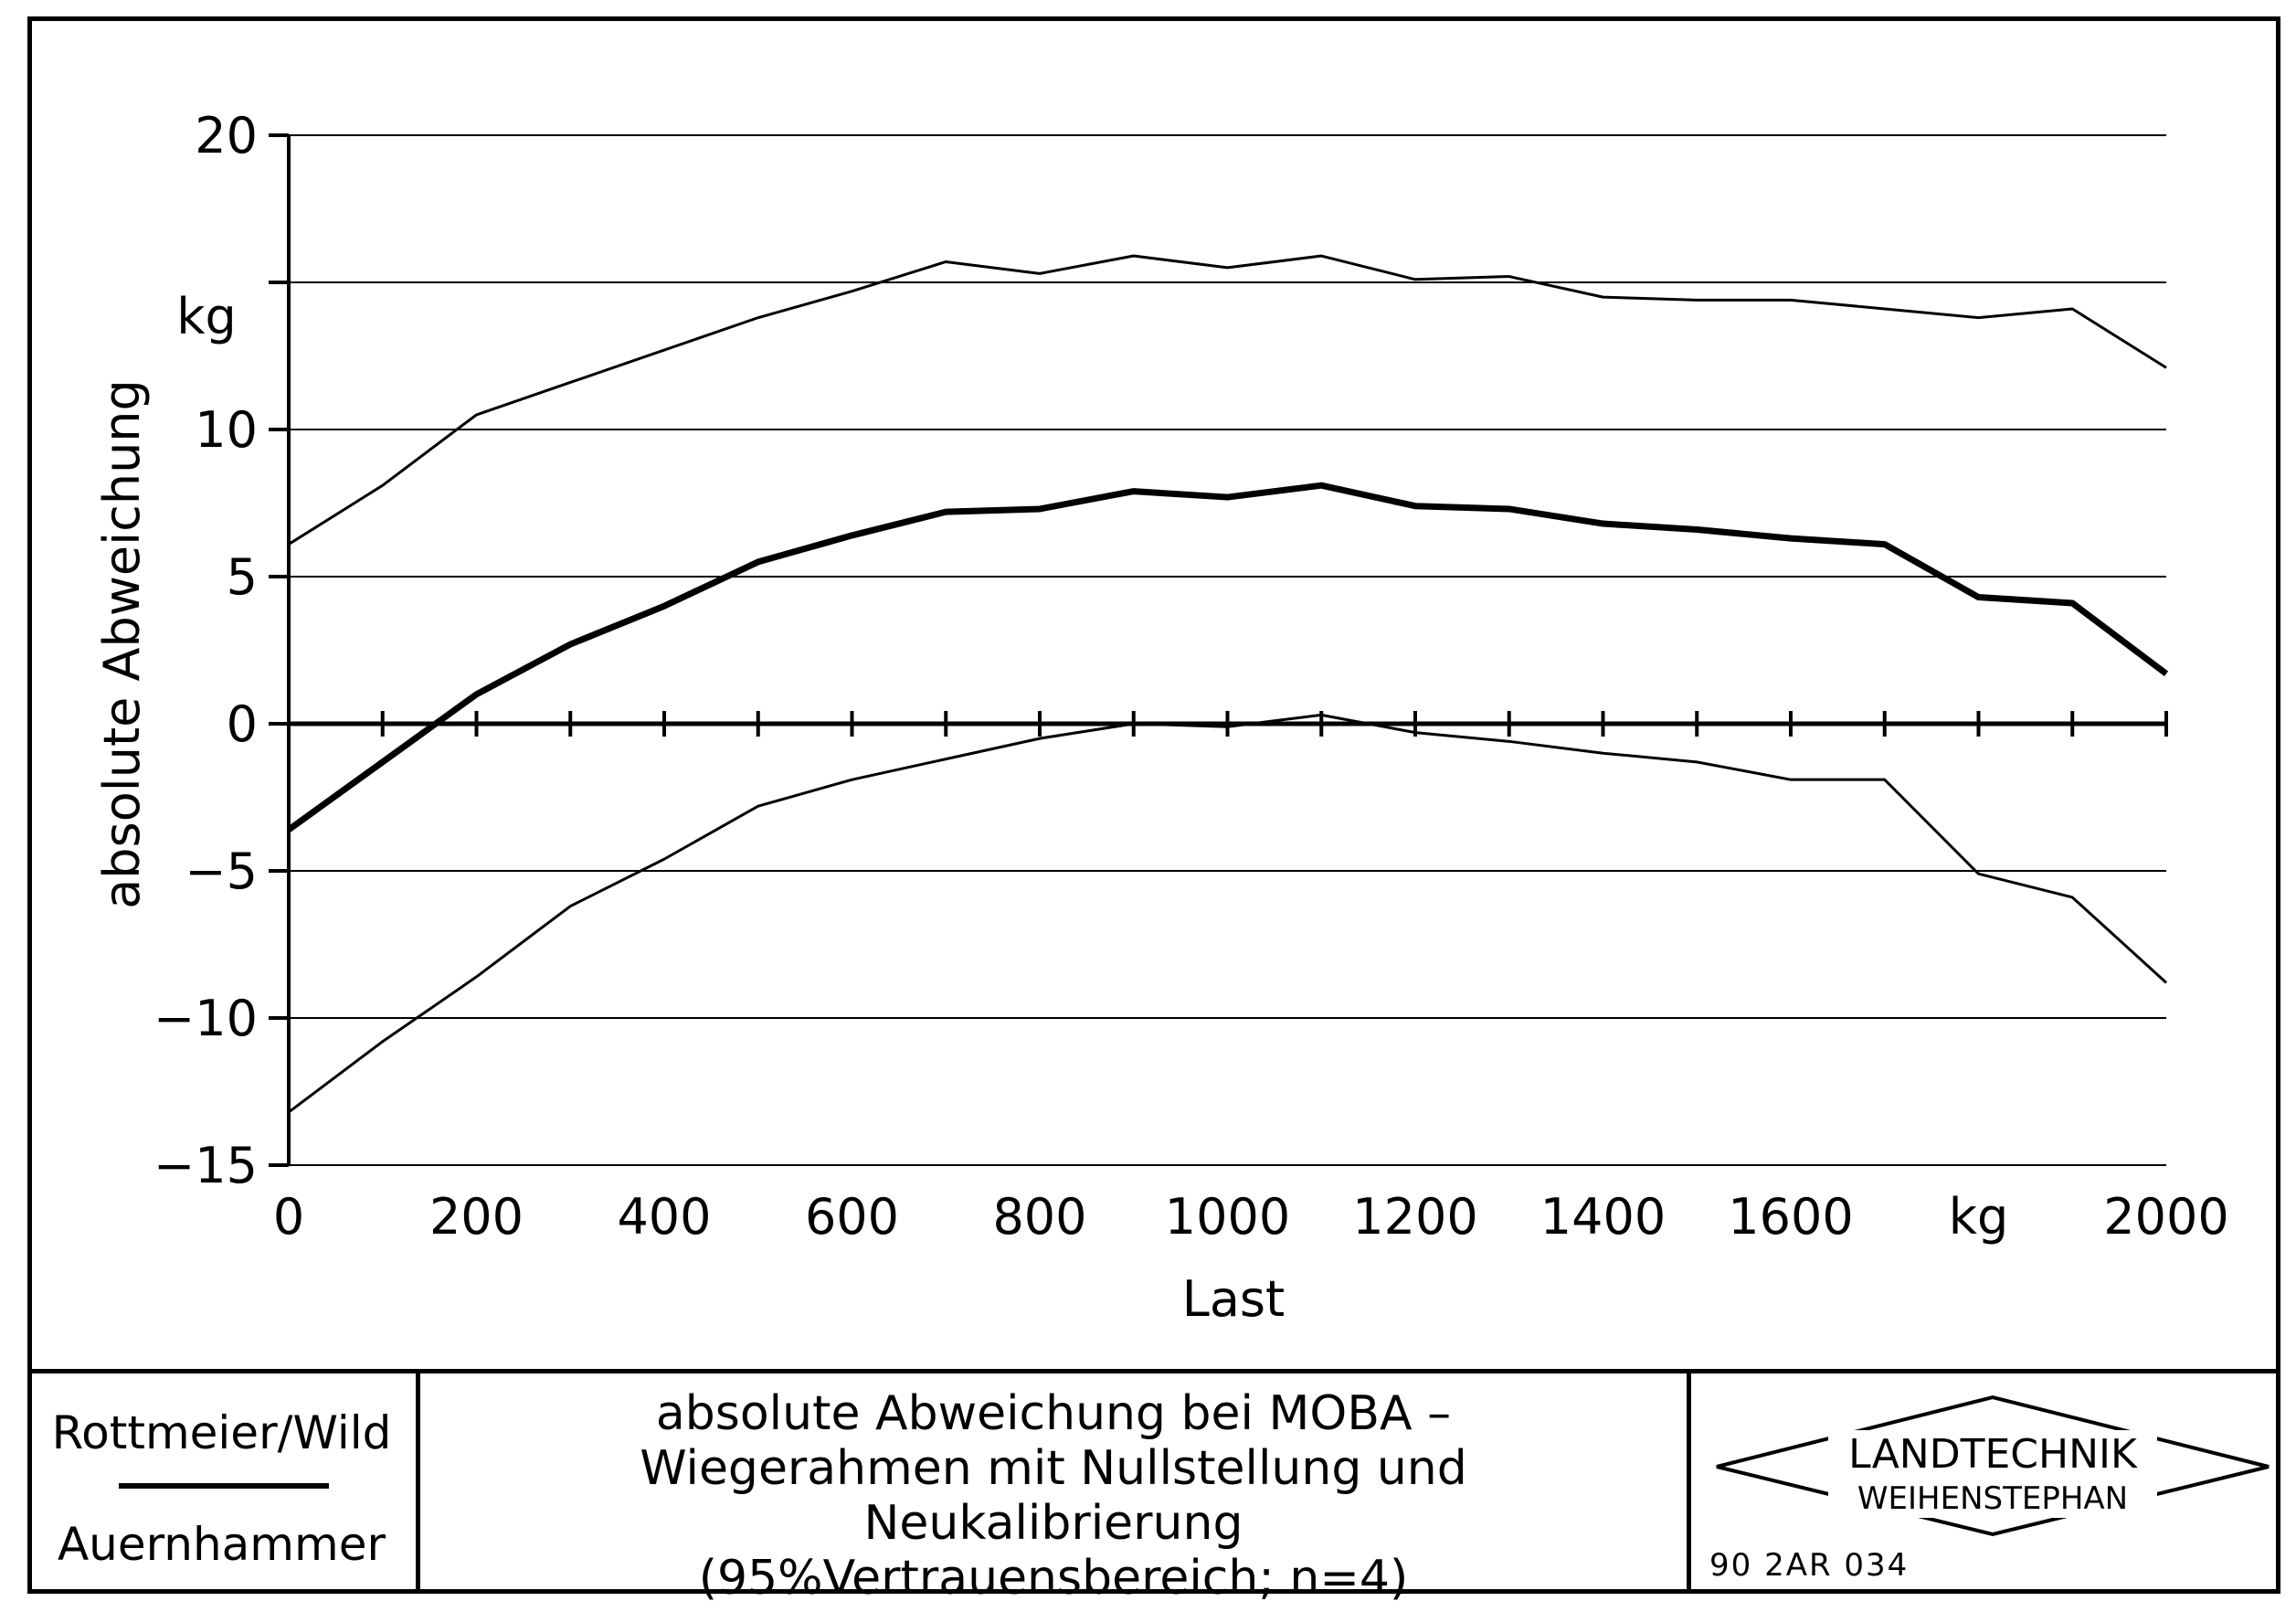 This screenshot has width=2296, height=1612. Describe the element at coordinates (1979, 1217) in the screenshot. I see `x-tick-label: kg` at that location.